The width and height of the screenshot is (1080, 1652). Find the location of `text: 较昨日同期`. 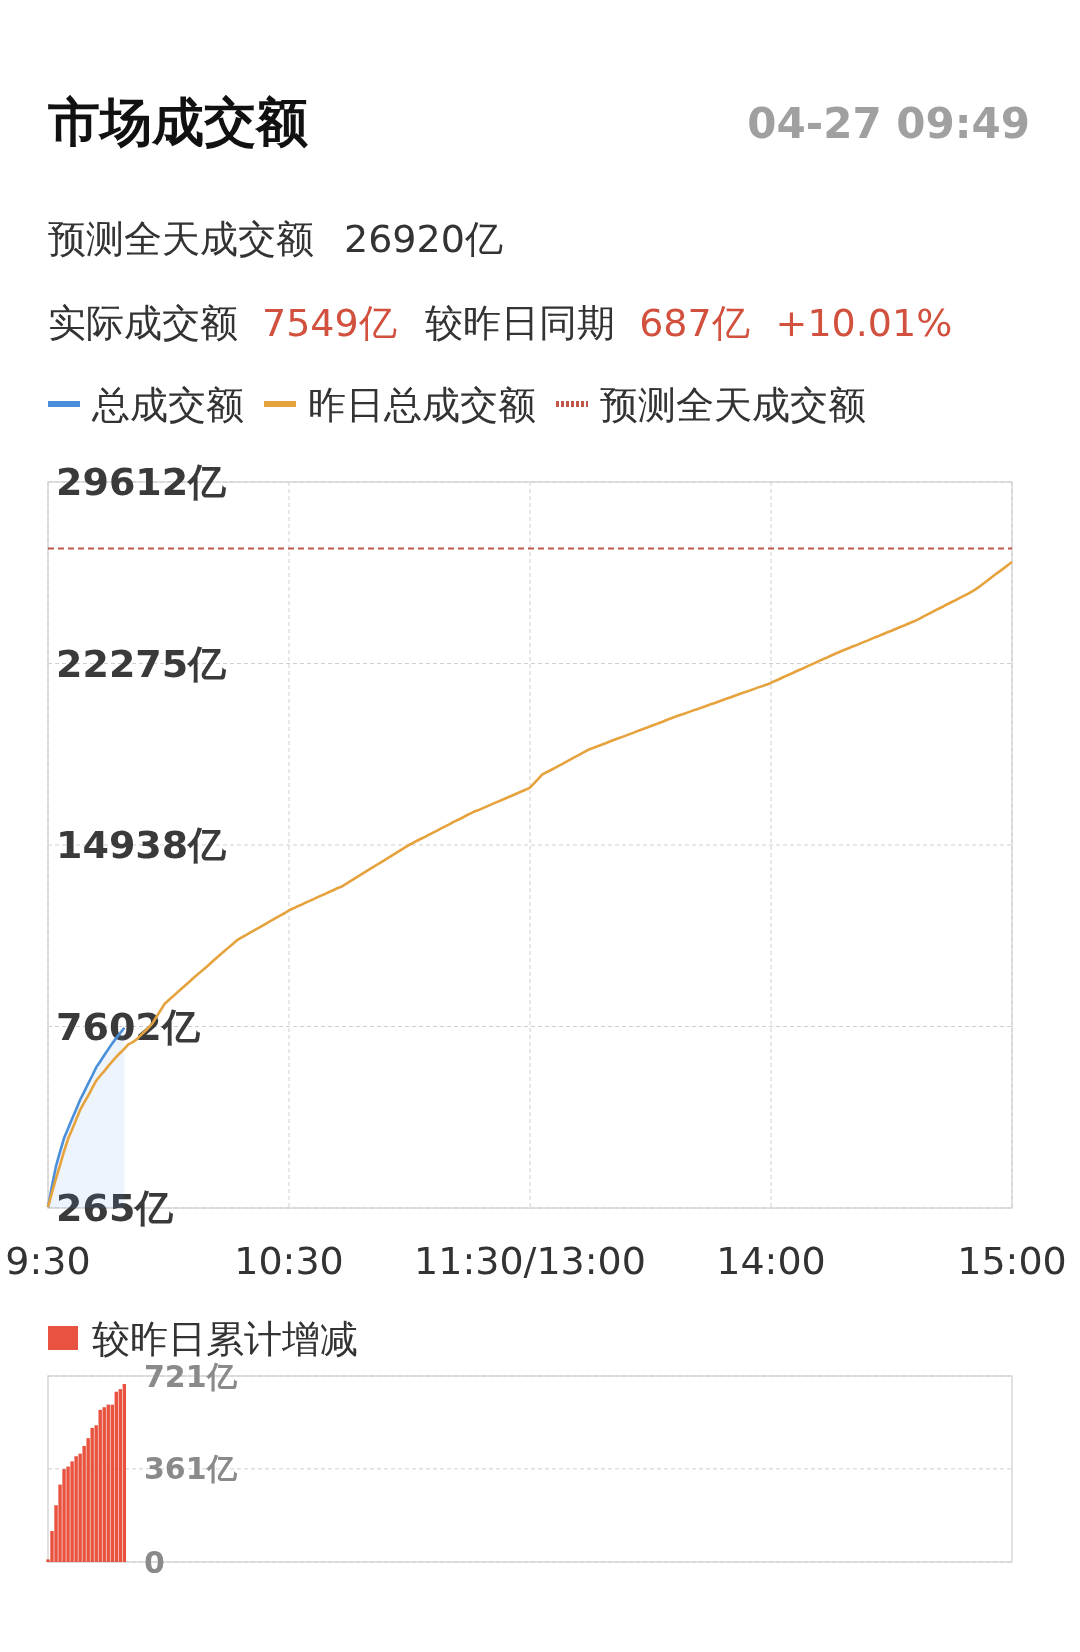

text: 较昨日同期 is located at coordinates (520, 323).